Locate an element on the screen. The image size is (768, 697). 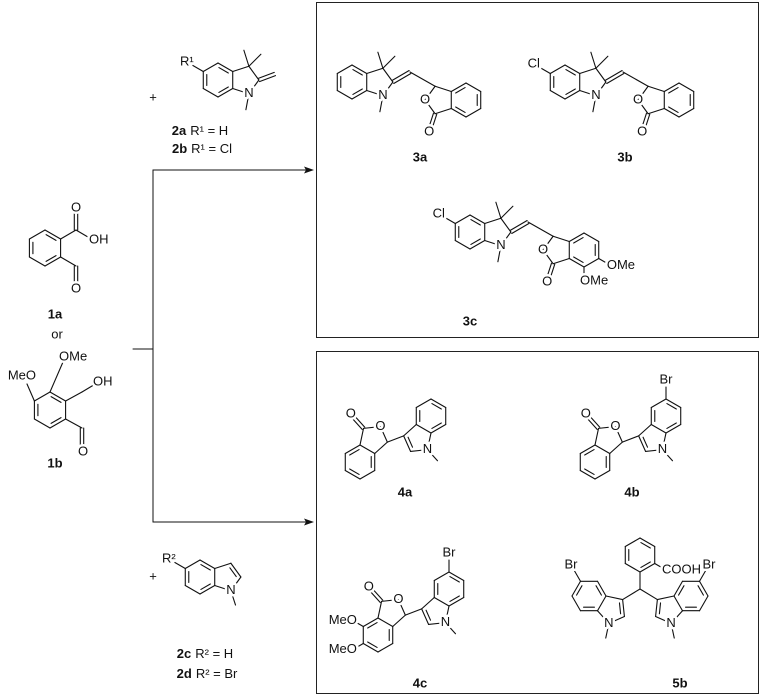
substituent-text: R² = Br is located at coordinates (217, 673).